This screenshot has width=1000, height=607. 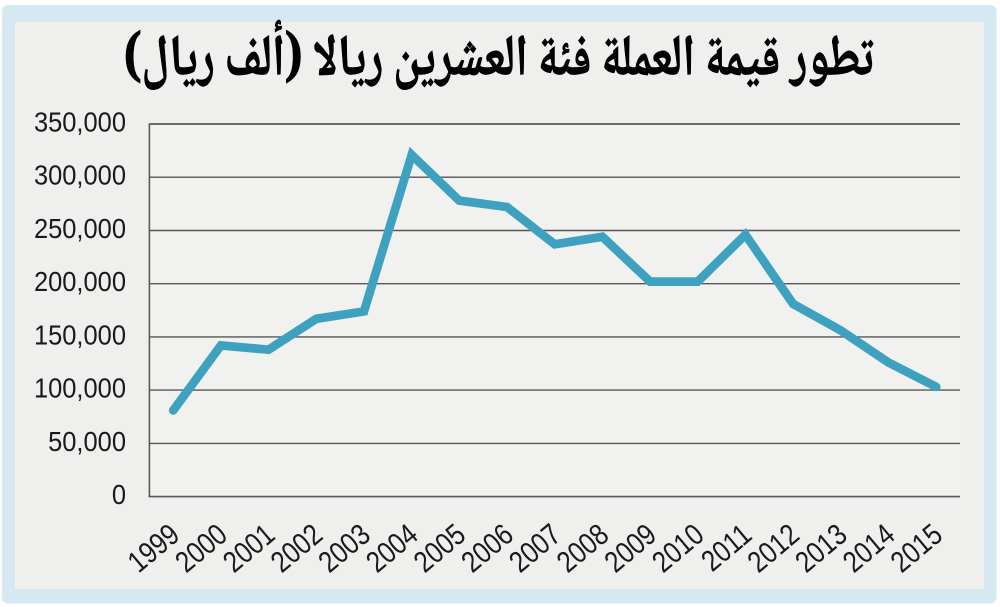 I want to click on svg-text: 250,000, so click(x=80, y=228).